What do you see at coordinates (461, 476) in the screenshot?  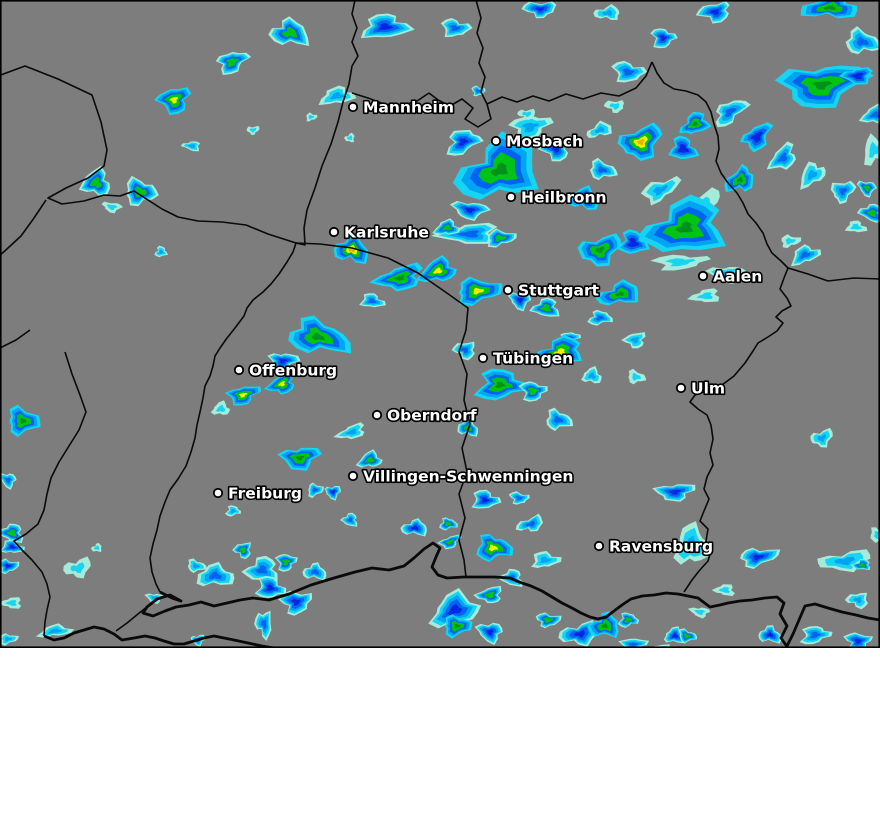 I see `city-marker-villingen-schwenningen: Villingen-Schwenningen` at bounding box center [461, 476].